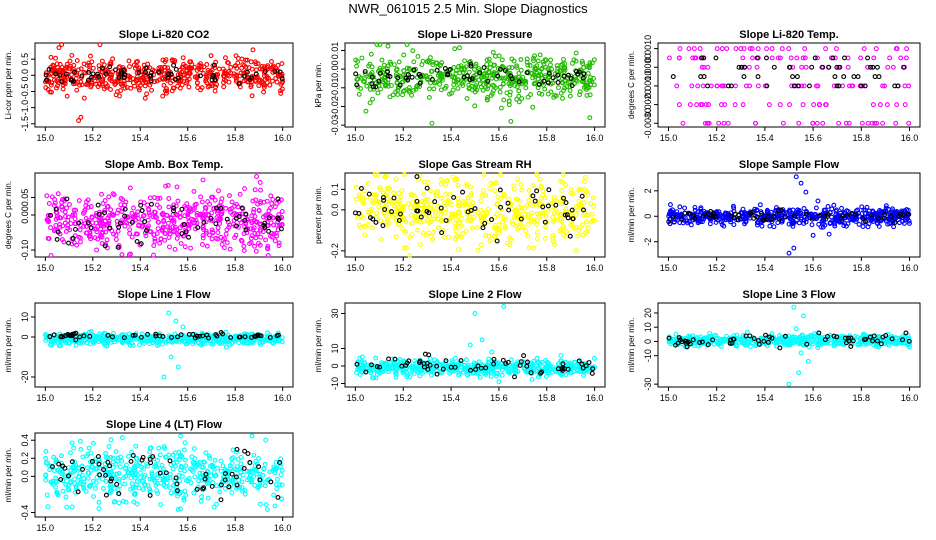 The height and width of the screenshot is (540, 936). I want to click on y-tick-label: -0.03, so click(335, 125).